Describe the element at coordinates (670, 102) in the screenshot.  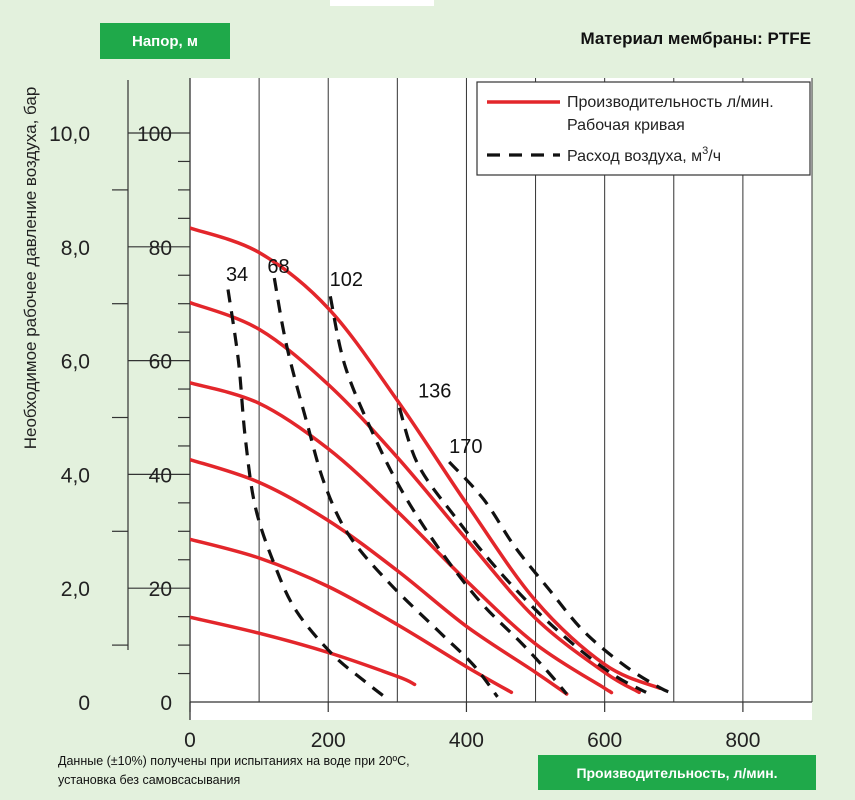
I see `legend-performance-line1: Производительность л/мин.` at that location.